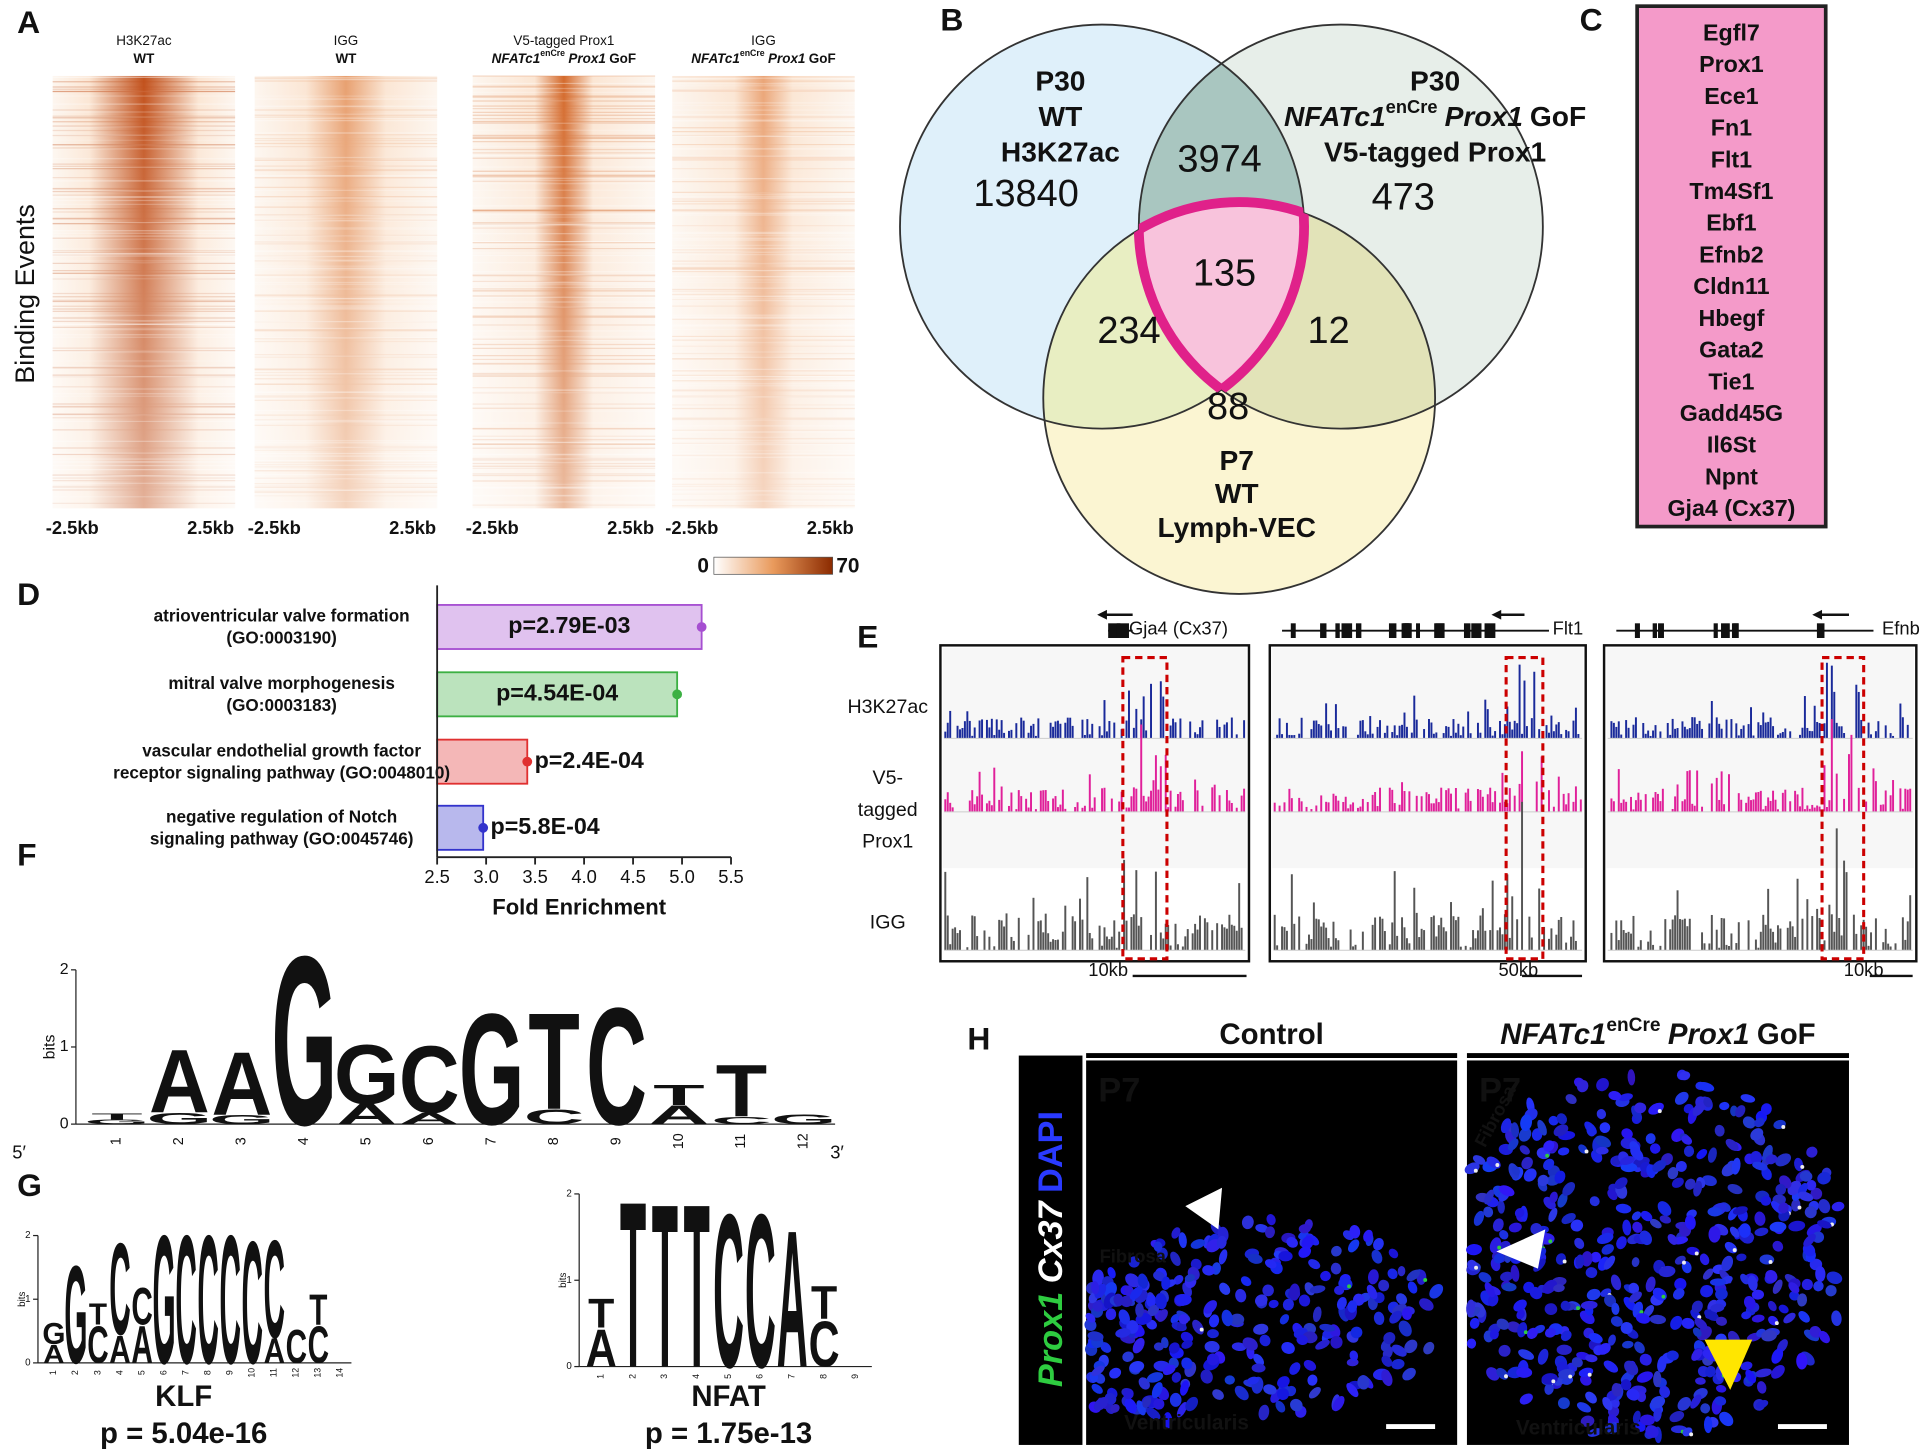 This screenshot has height=1456, width=1920. Describe the element at coordinates (1731, 159) in the screenshot. I see `gene-name: Flt1` at that location.